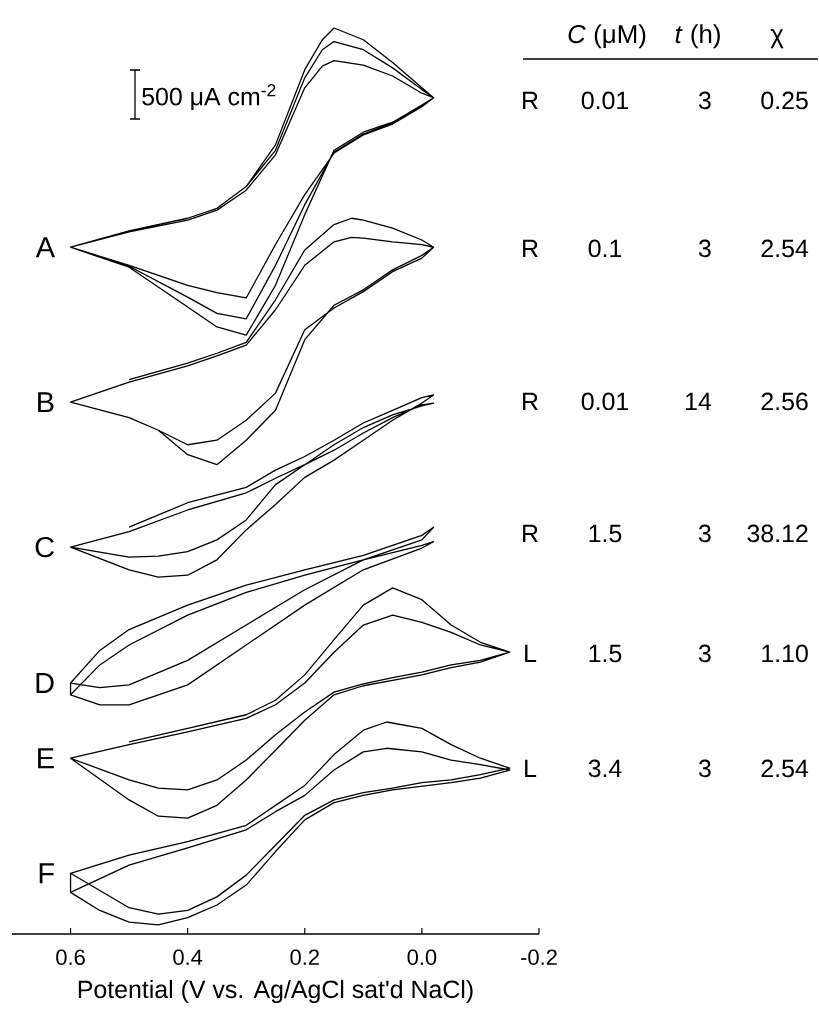  Describe the element at coordinates (539, 957) in the screenshot. I see `x-tick-label: -0.2` at that location.